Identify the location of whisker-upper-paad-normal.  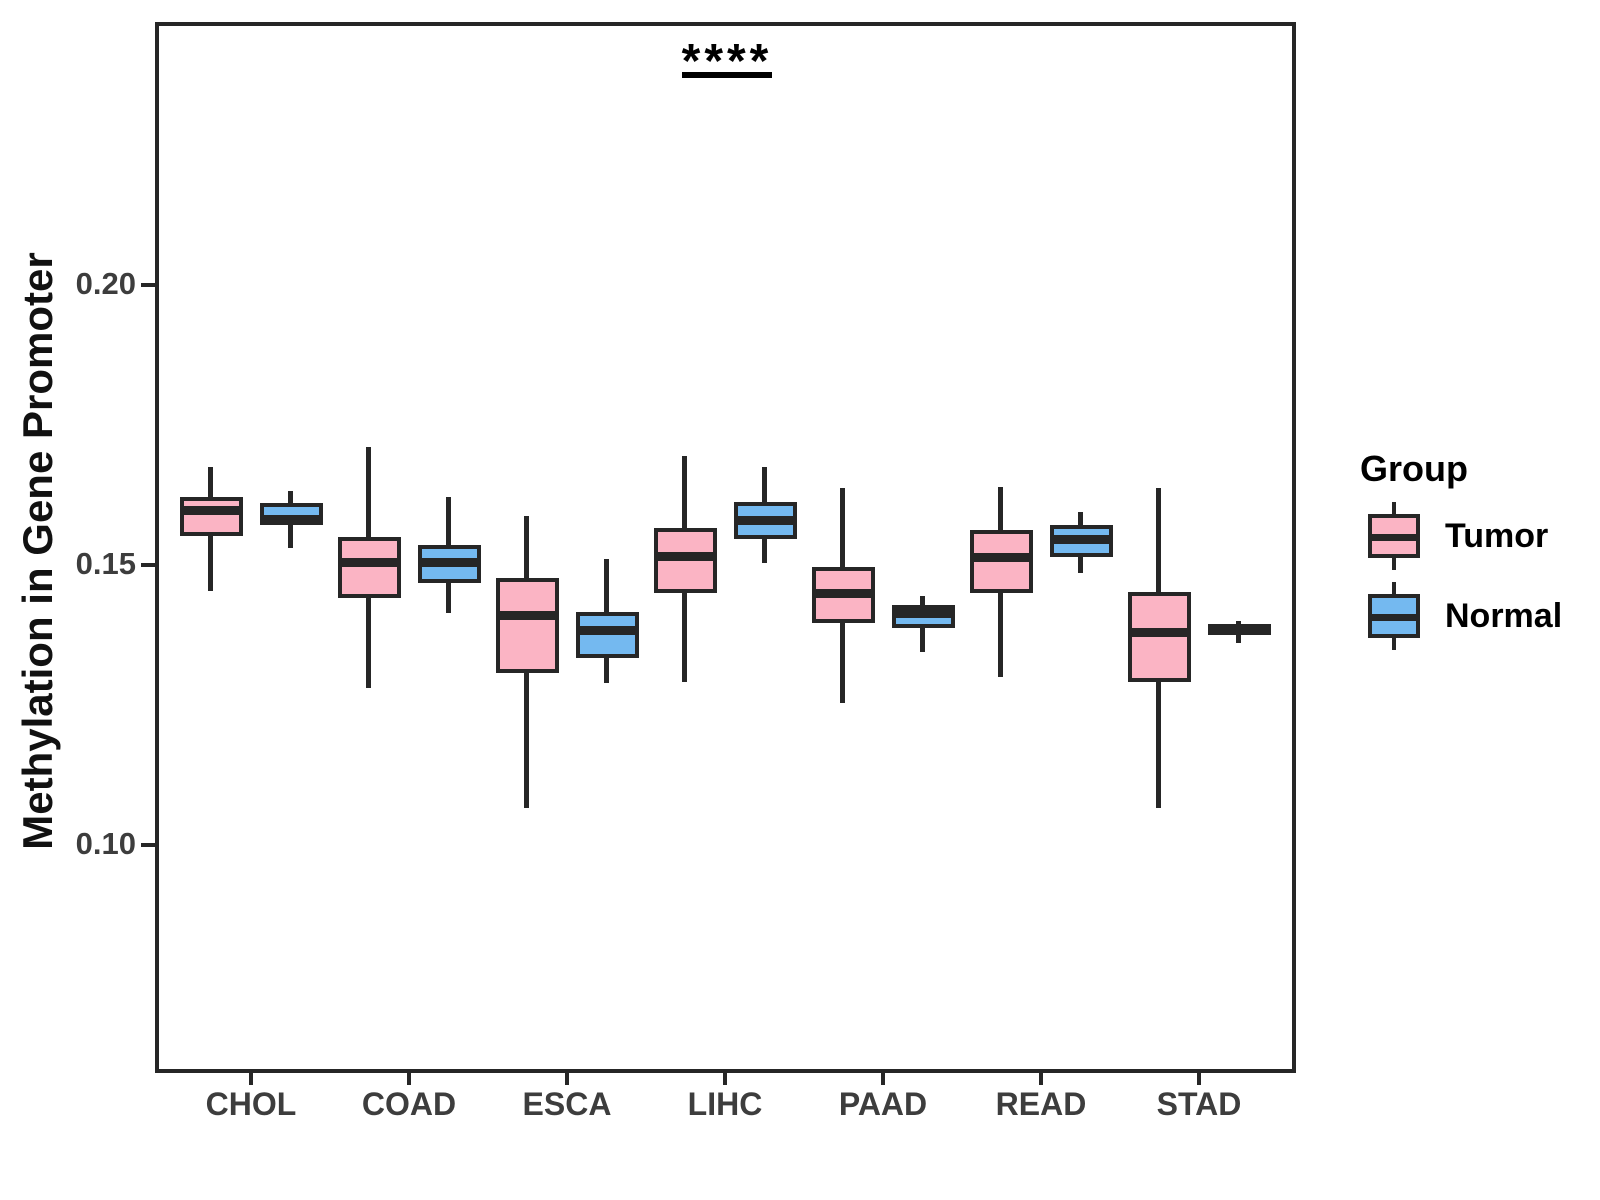
(922, 601).